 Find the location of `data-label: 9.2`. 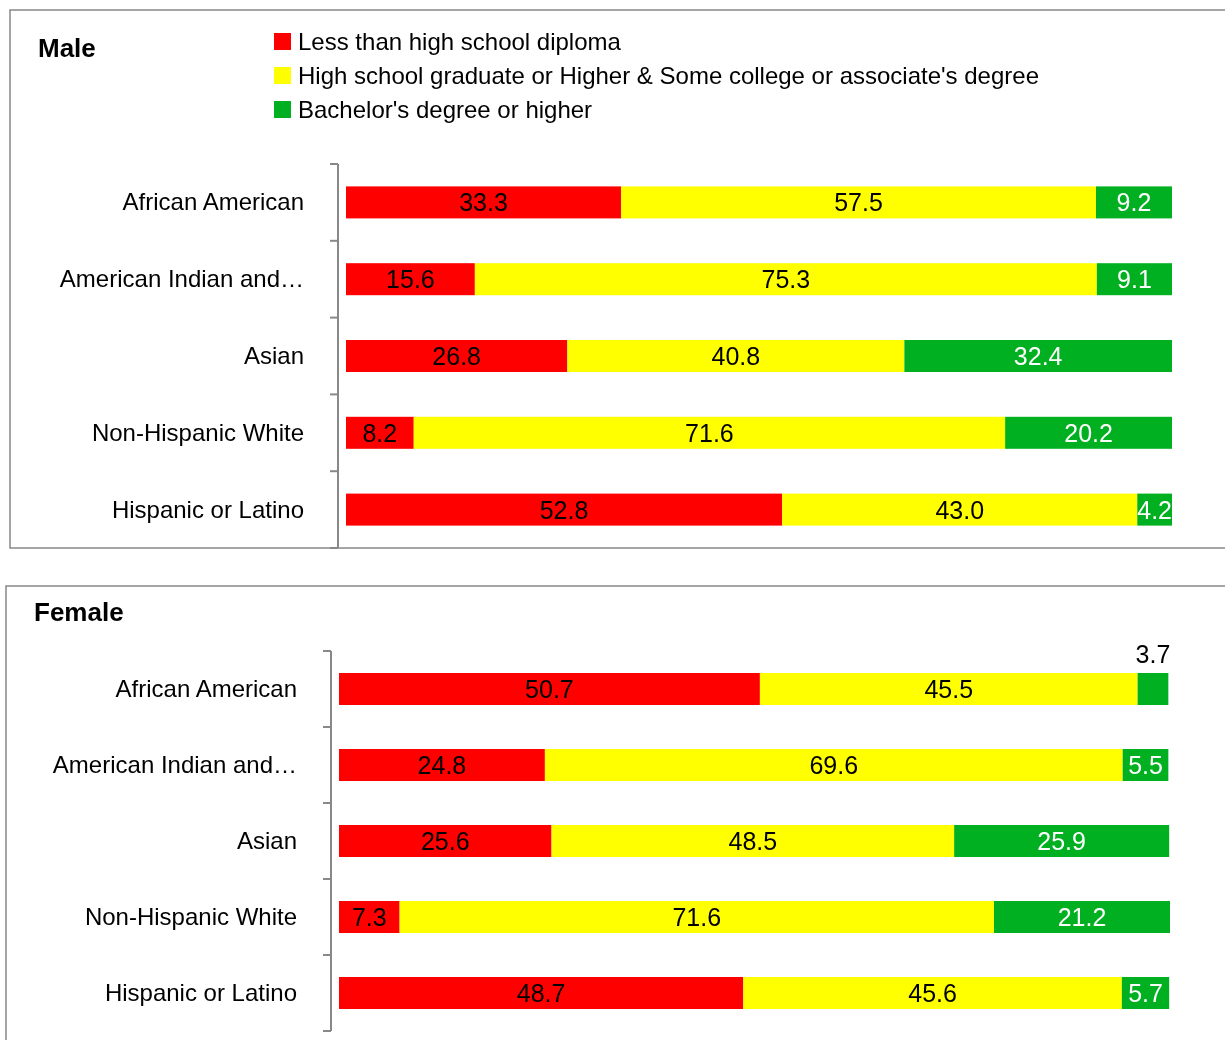

data-label: 9.2 is located at coordinates (1134, 202).